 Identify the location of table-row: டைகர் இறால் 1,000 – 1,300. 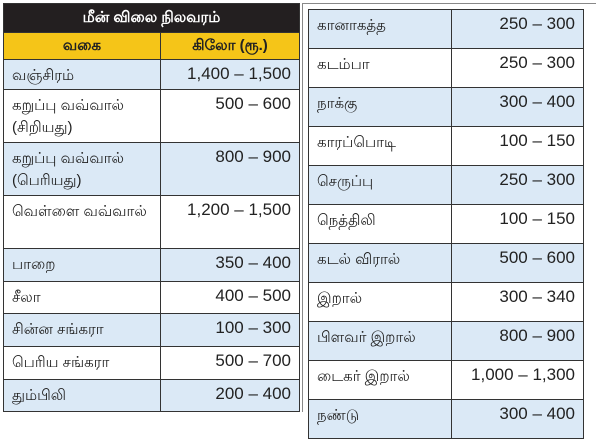
(446, 380).